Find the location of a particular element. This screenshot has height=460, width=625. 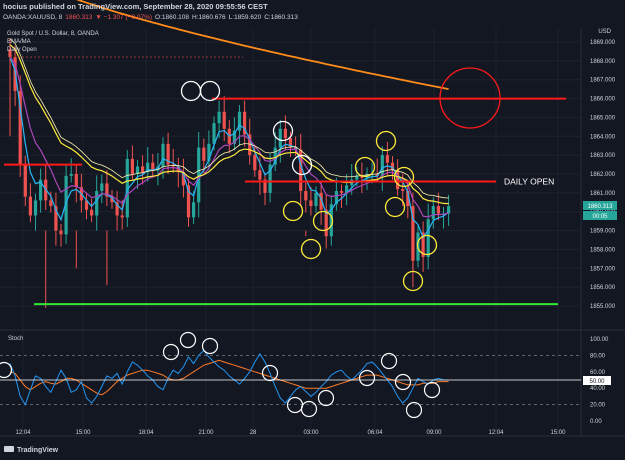

daily-open-label: DAILY OPEN is located at coordinates (529, 182).